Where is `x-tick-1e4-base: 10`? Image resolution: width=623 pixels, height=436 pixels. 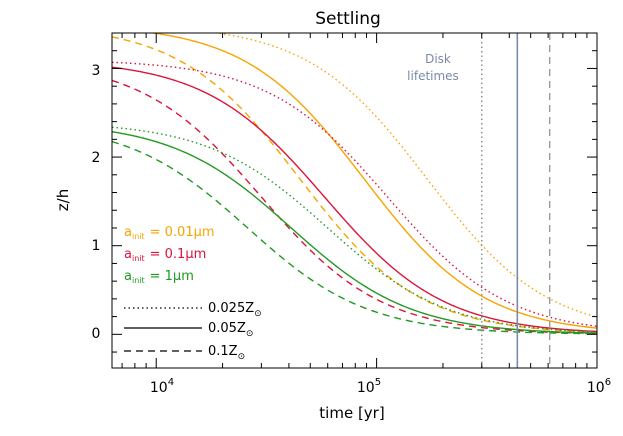 x-tick-1e4-base: 10 is located at coordinates (159, 388).